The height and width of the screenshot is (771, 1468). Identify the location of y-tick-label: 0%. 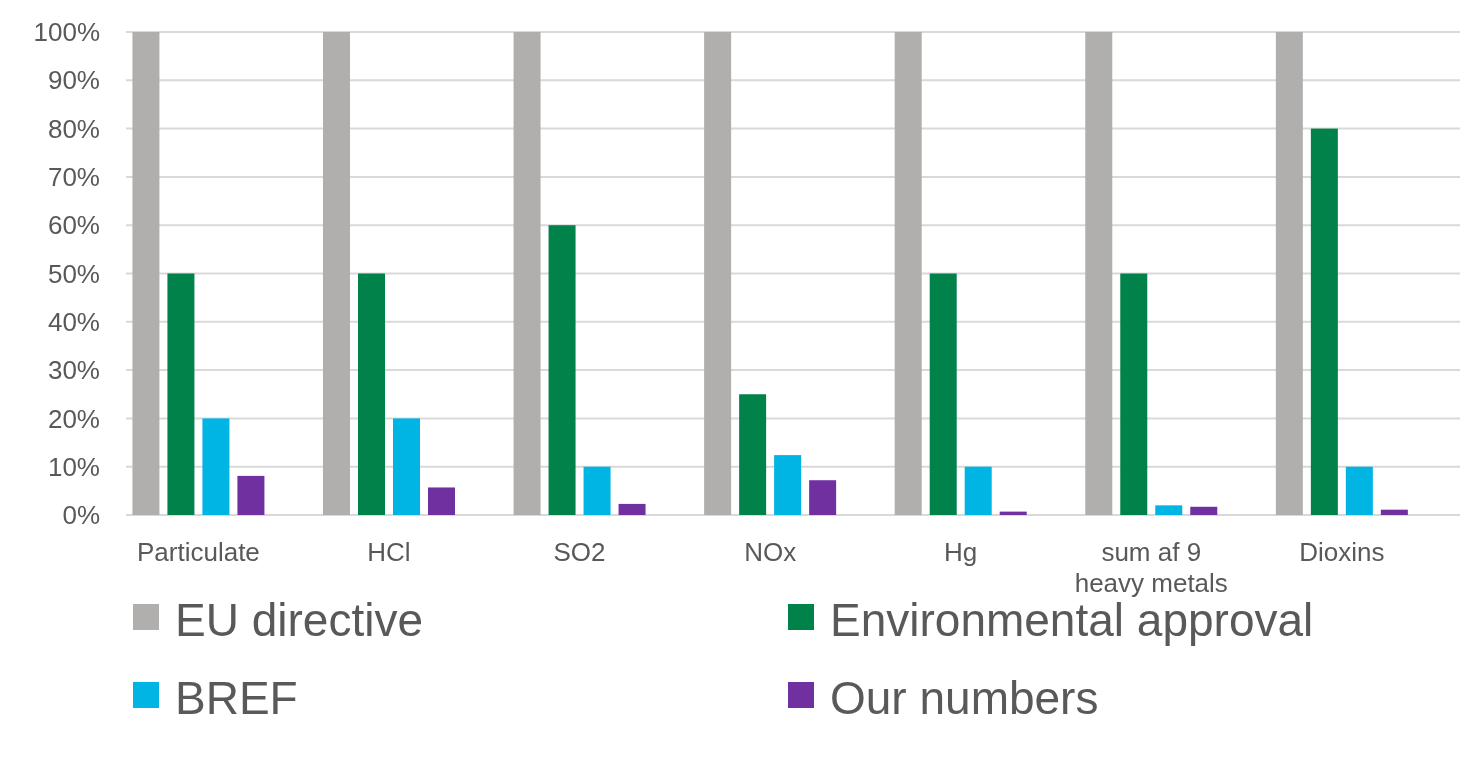
(81, 515).